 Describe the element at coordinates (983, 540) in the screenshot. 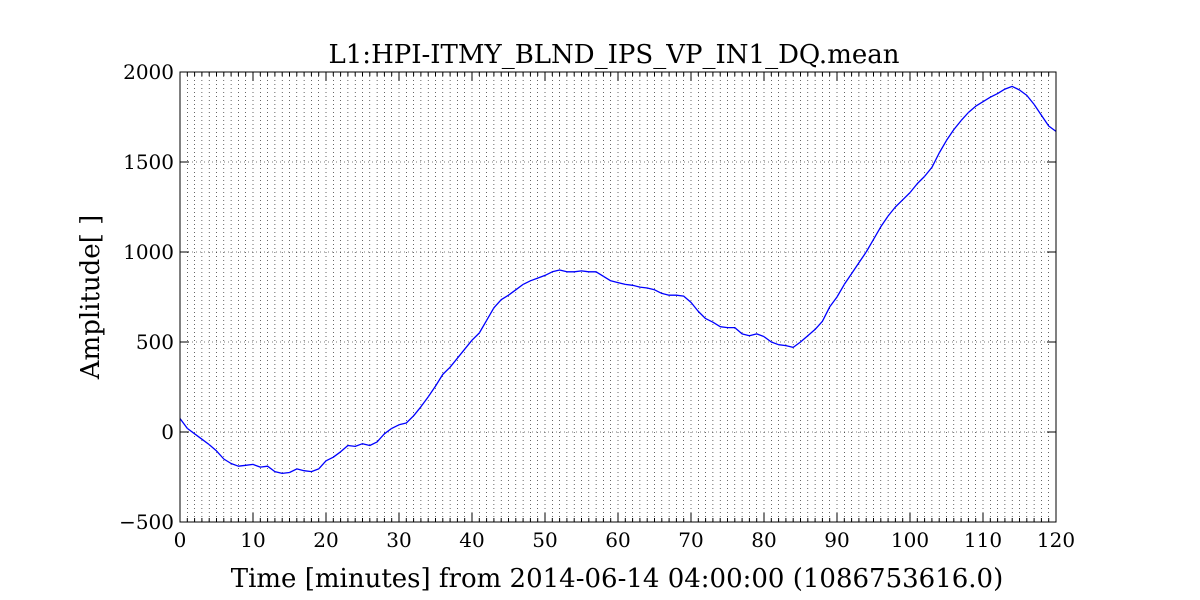

I see `x-tick-label: 110` at that location.